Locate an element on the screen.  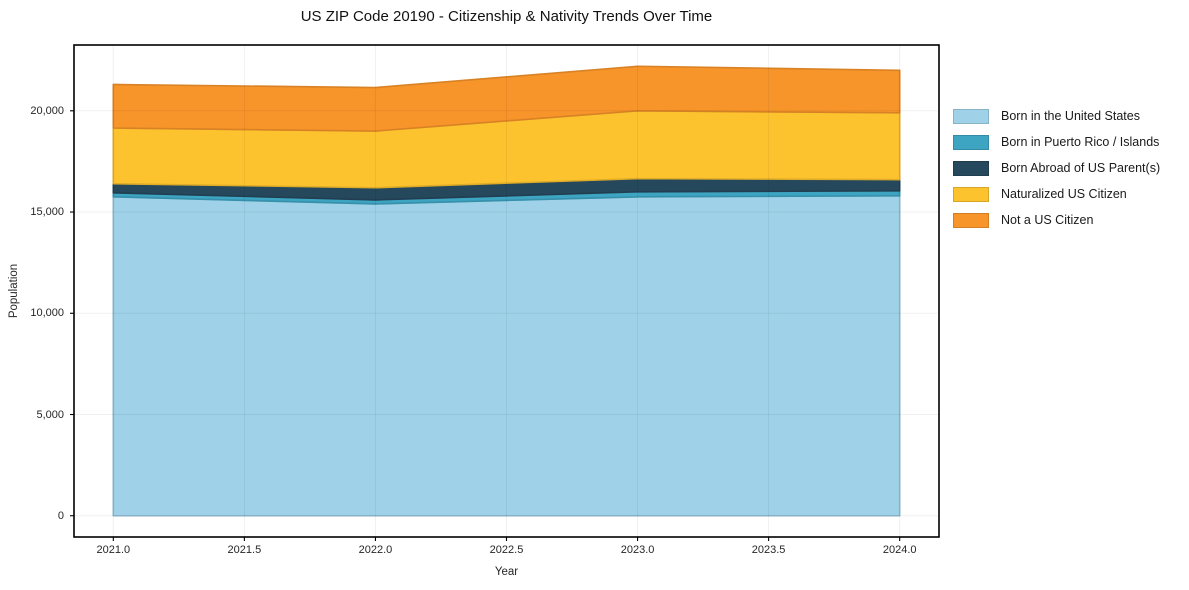
x-tick-label: 2022.0 is located at coordinates (375, 550).